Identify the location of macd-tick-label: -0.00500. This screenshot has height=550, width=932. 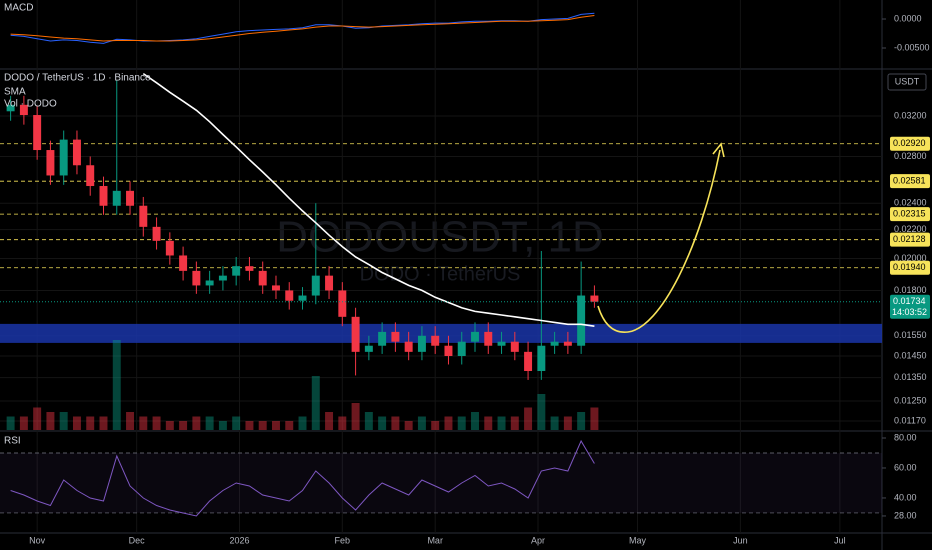
(912, 47).